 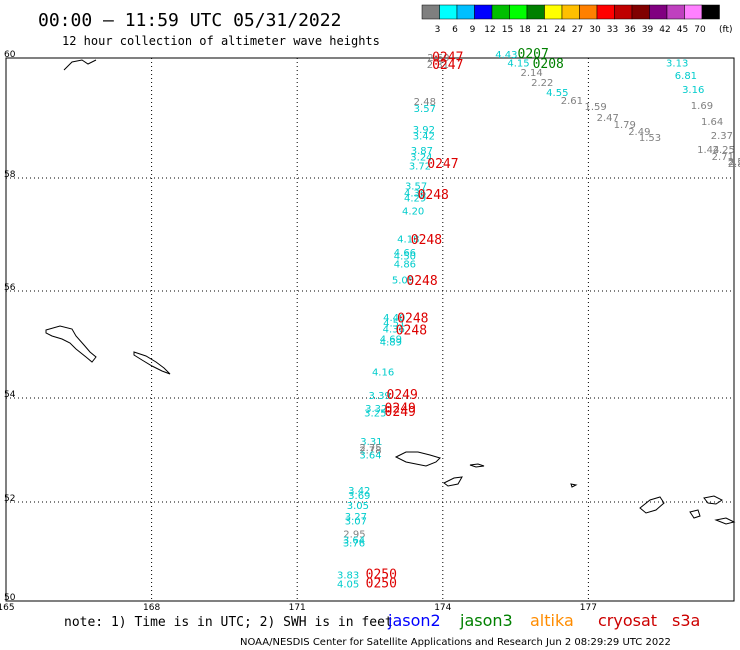 I want to click on longitude-tick-label: 174, so click(x=442, y=608).